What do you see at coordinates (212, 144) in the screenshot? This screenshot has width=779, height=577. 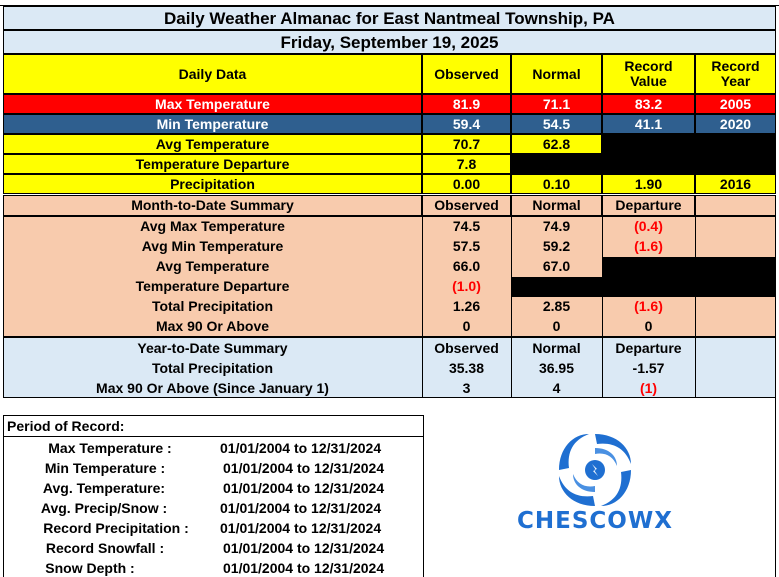 I see `daily-row-avg-label: Avg Temperature` at bounding box center [212, 144].